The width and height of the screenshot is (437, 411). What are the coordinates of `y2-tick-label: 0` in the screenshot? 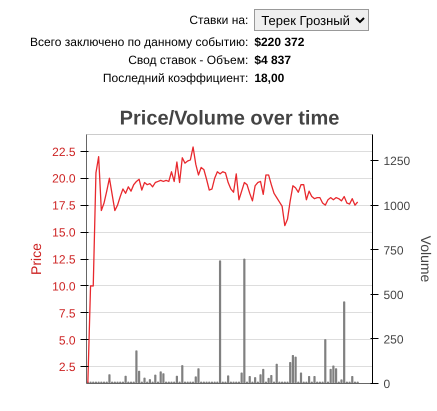 It's located at (387, 384).